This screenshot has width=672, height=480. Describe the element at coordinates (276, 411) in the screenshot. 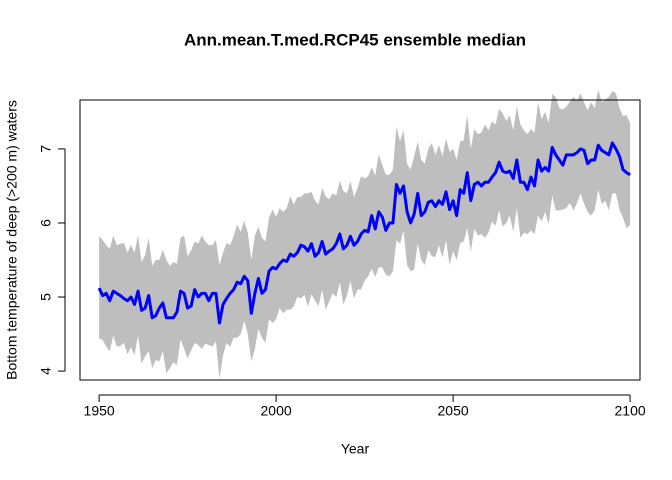

I see `x-tick-label: 2000` at that location.